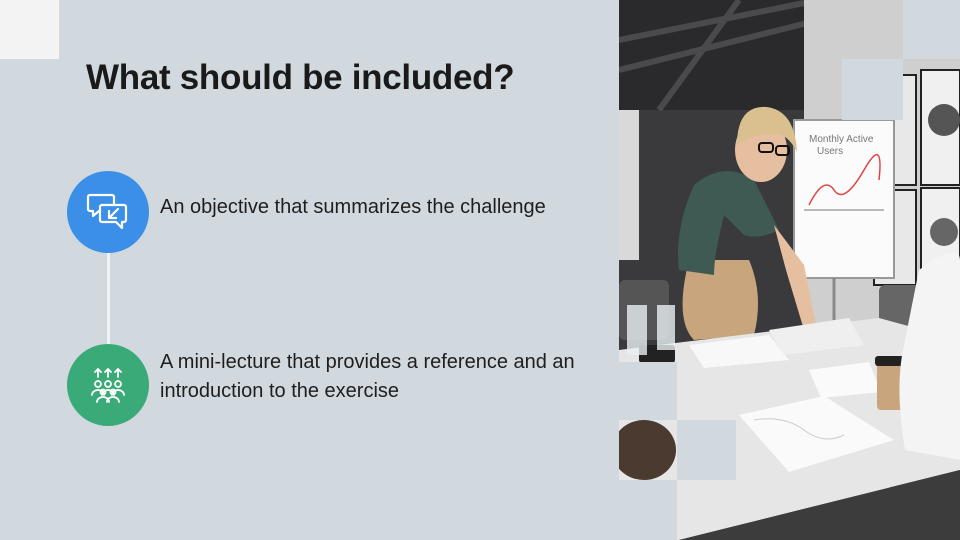 Image resolution: width=960 pixels, height=540 pixels. I want to click on corner-decoration, so click(29, 29).